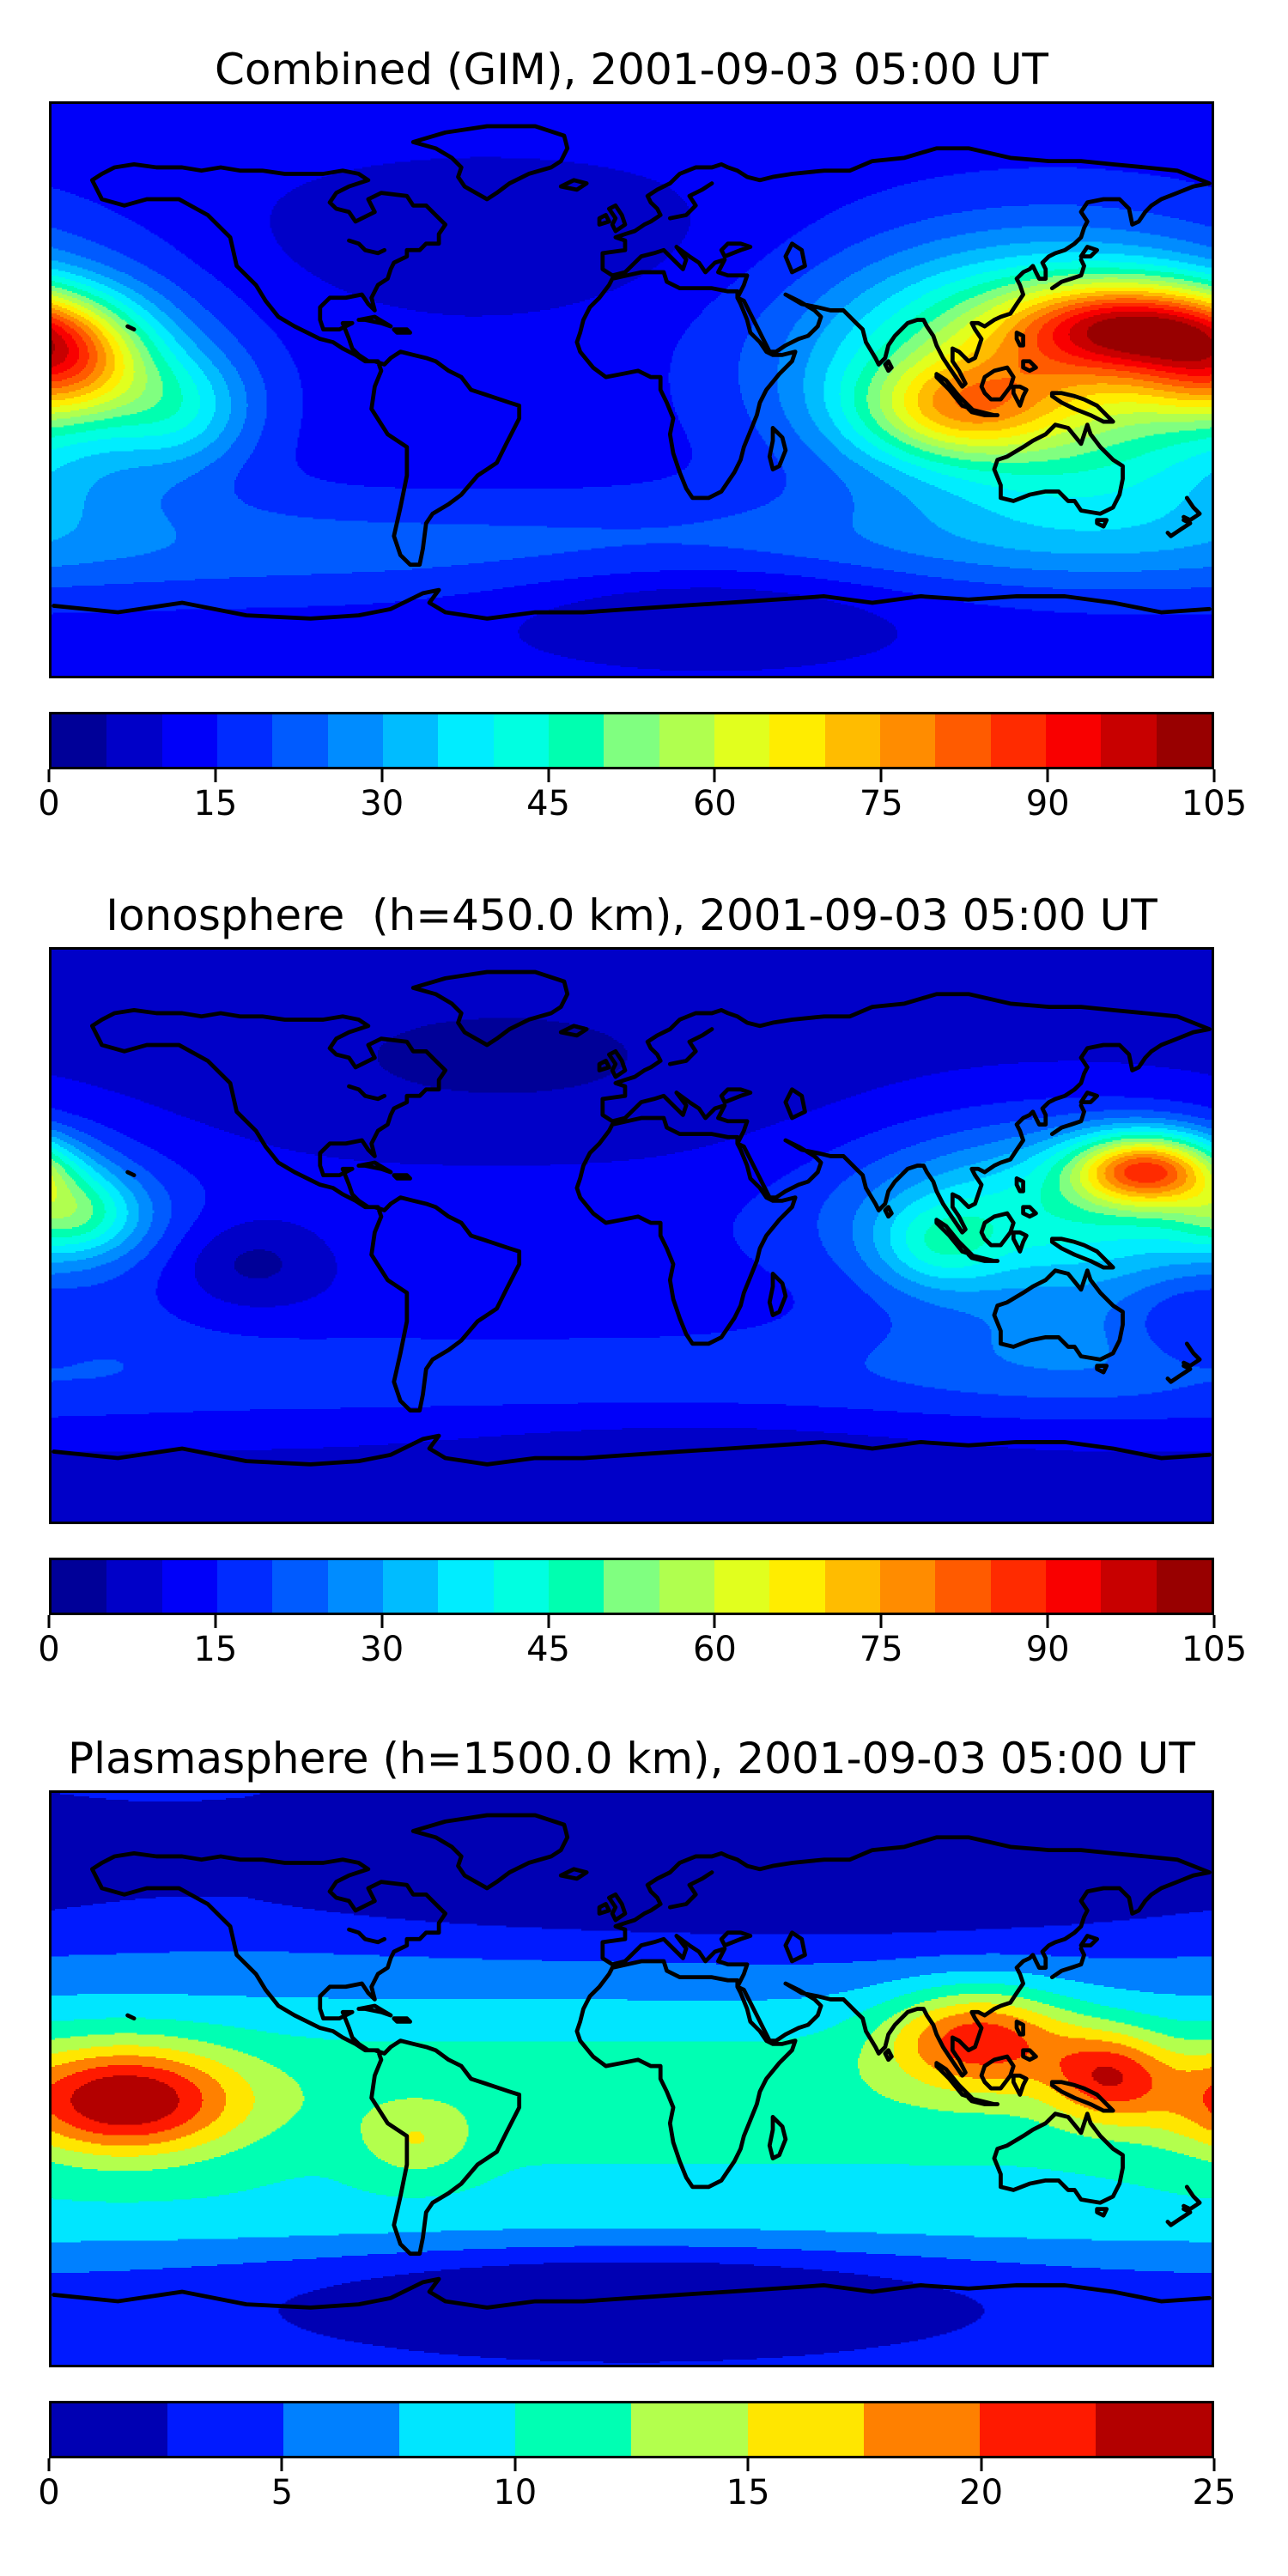 Image resolution: width=1288 pixels, height=2576 pixels. Describe the element at coordinates (715, 803) in the screenshot. I see `colorbar-tick-label: 60` at that location.